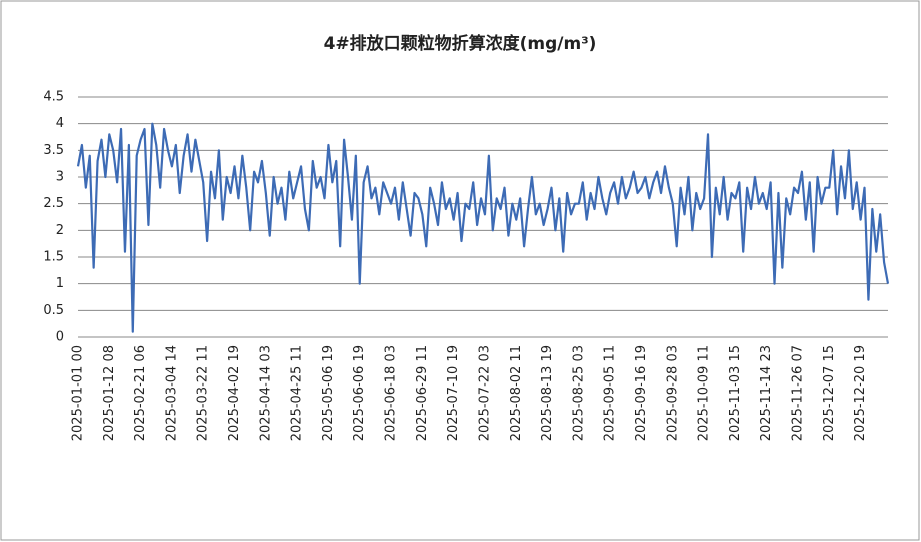  Describe the element at coordinates (53, 203) in the screenshot. I see `y-tick-label: 2.5` at that location.